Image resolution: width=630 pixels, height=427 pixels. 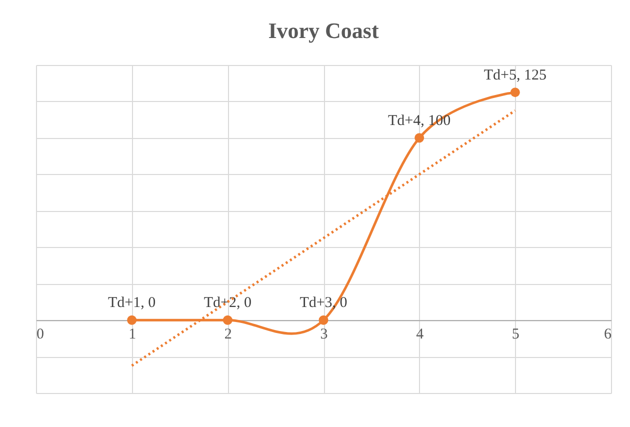 I want to click on data-label: Td+3, 0, so click(x=324, y=303).